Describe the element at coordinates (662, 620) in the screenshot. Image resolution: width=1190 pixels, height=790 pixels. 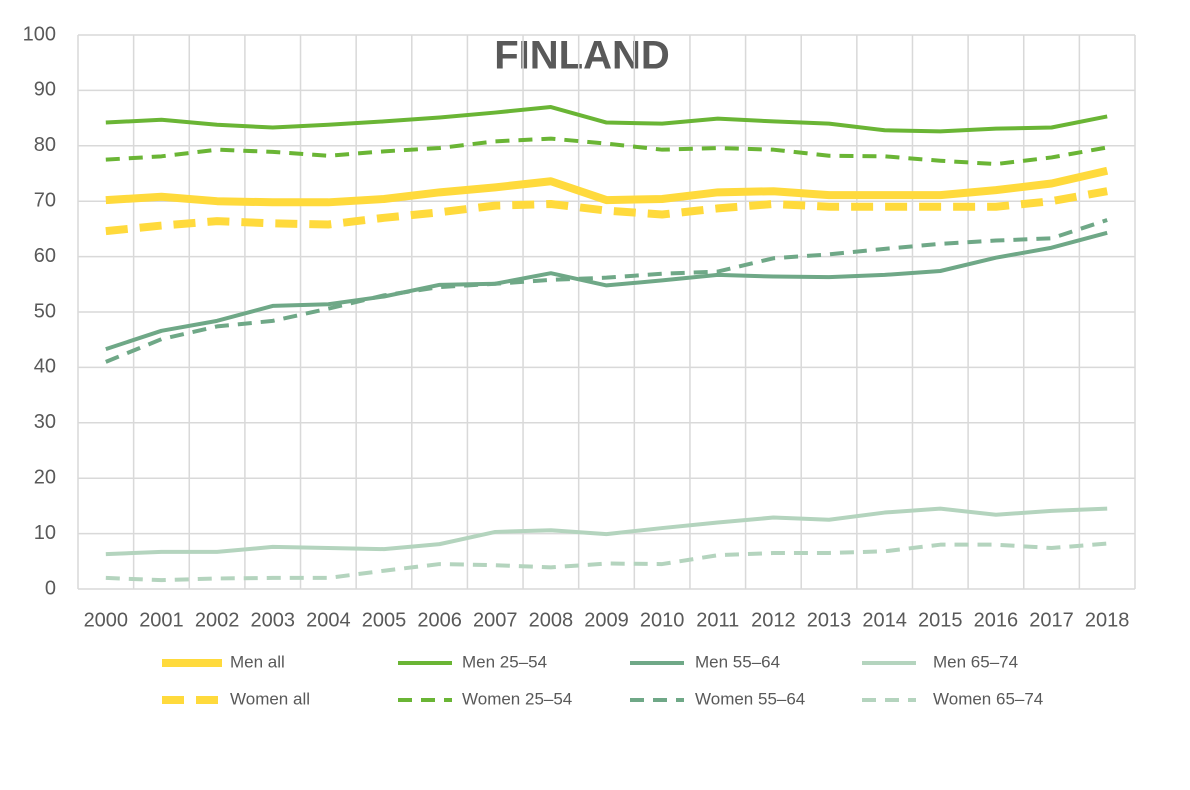
I see `x-tick-label: 2010` at that location.